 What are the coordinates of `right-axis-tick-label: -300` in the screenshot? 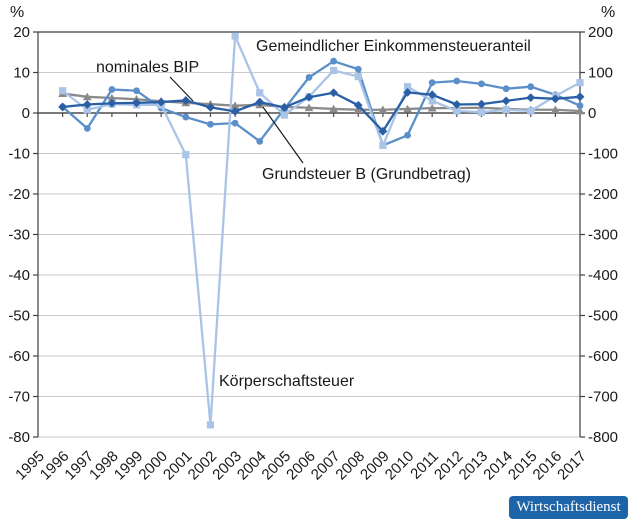 It's located at (603, 235).